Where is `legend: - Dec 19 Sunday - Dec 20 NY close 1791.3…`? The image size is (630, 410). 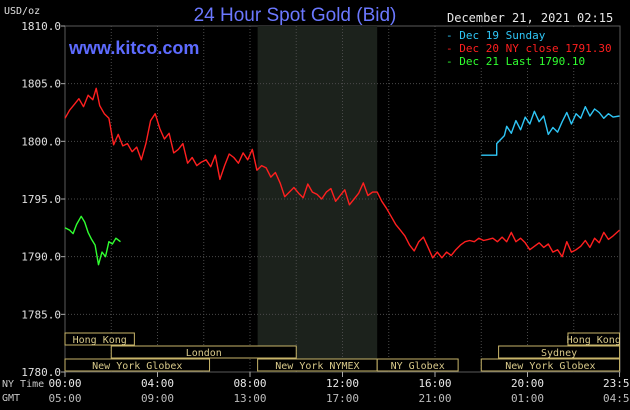
legend: - Dec 19 Sunday - Dec 20 NY close 1791.3… is located at coordinates (528, 48).